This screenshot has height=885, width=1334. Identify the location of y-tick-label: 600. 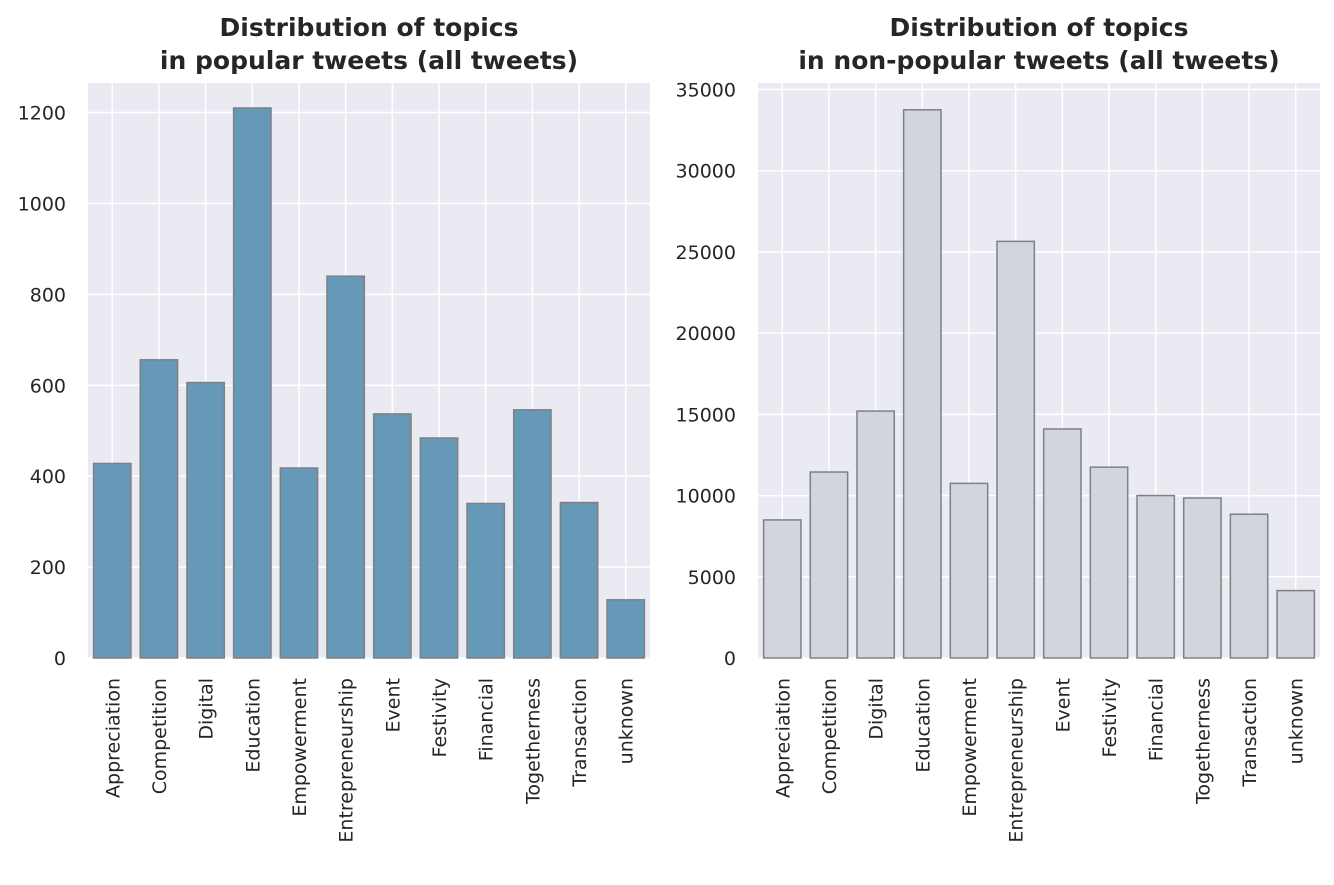
(48, 386).